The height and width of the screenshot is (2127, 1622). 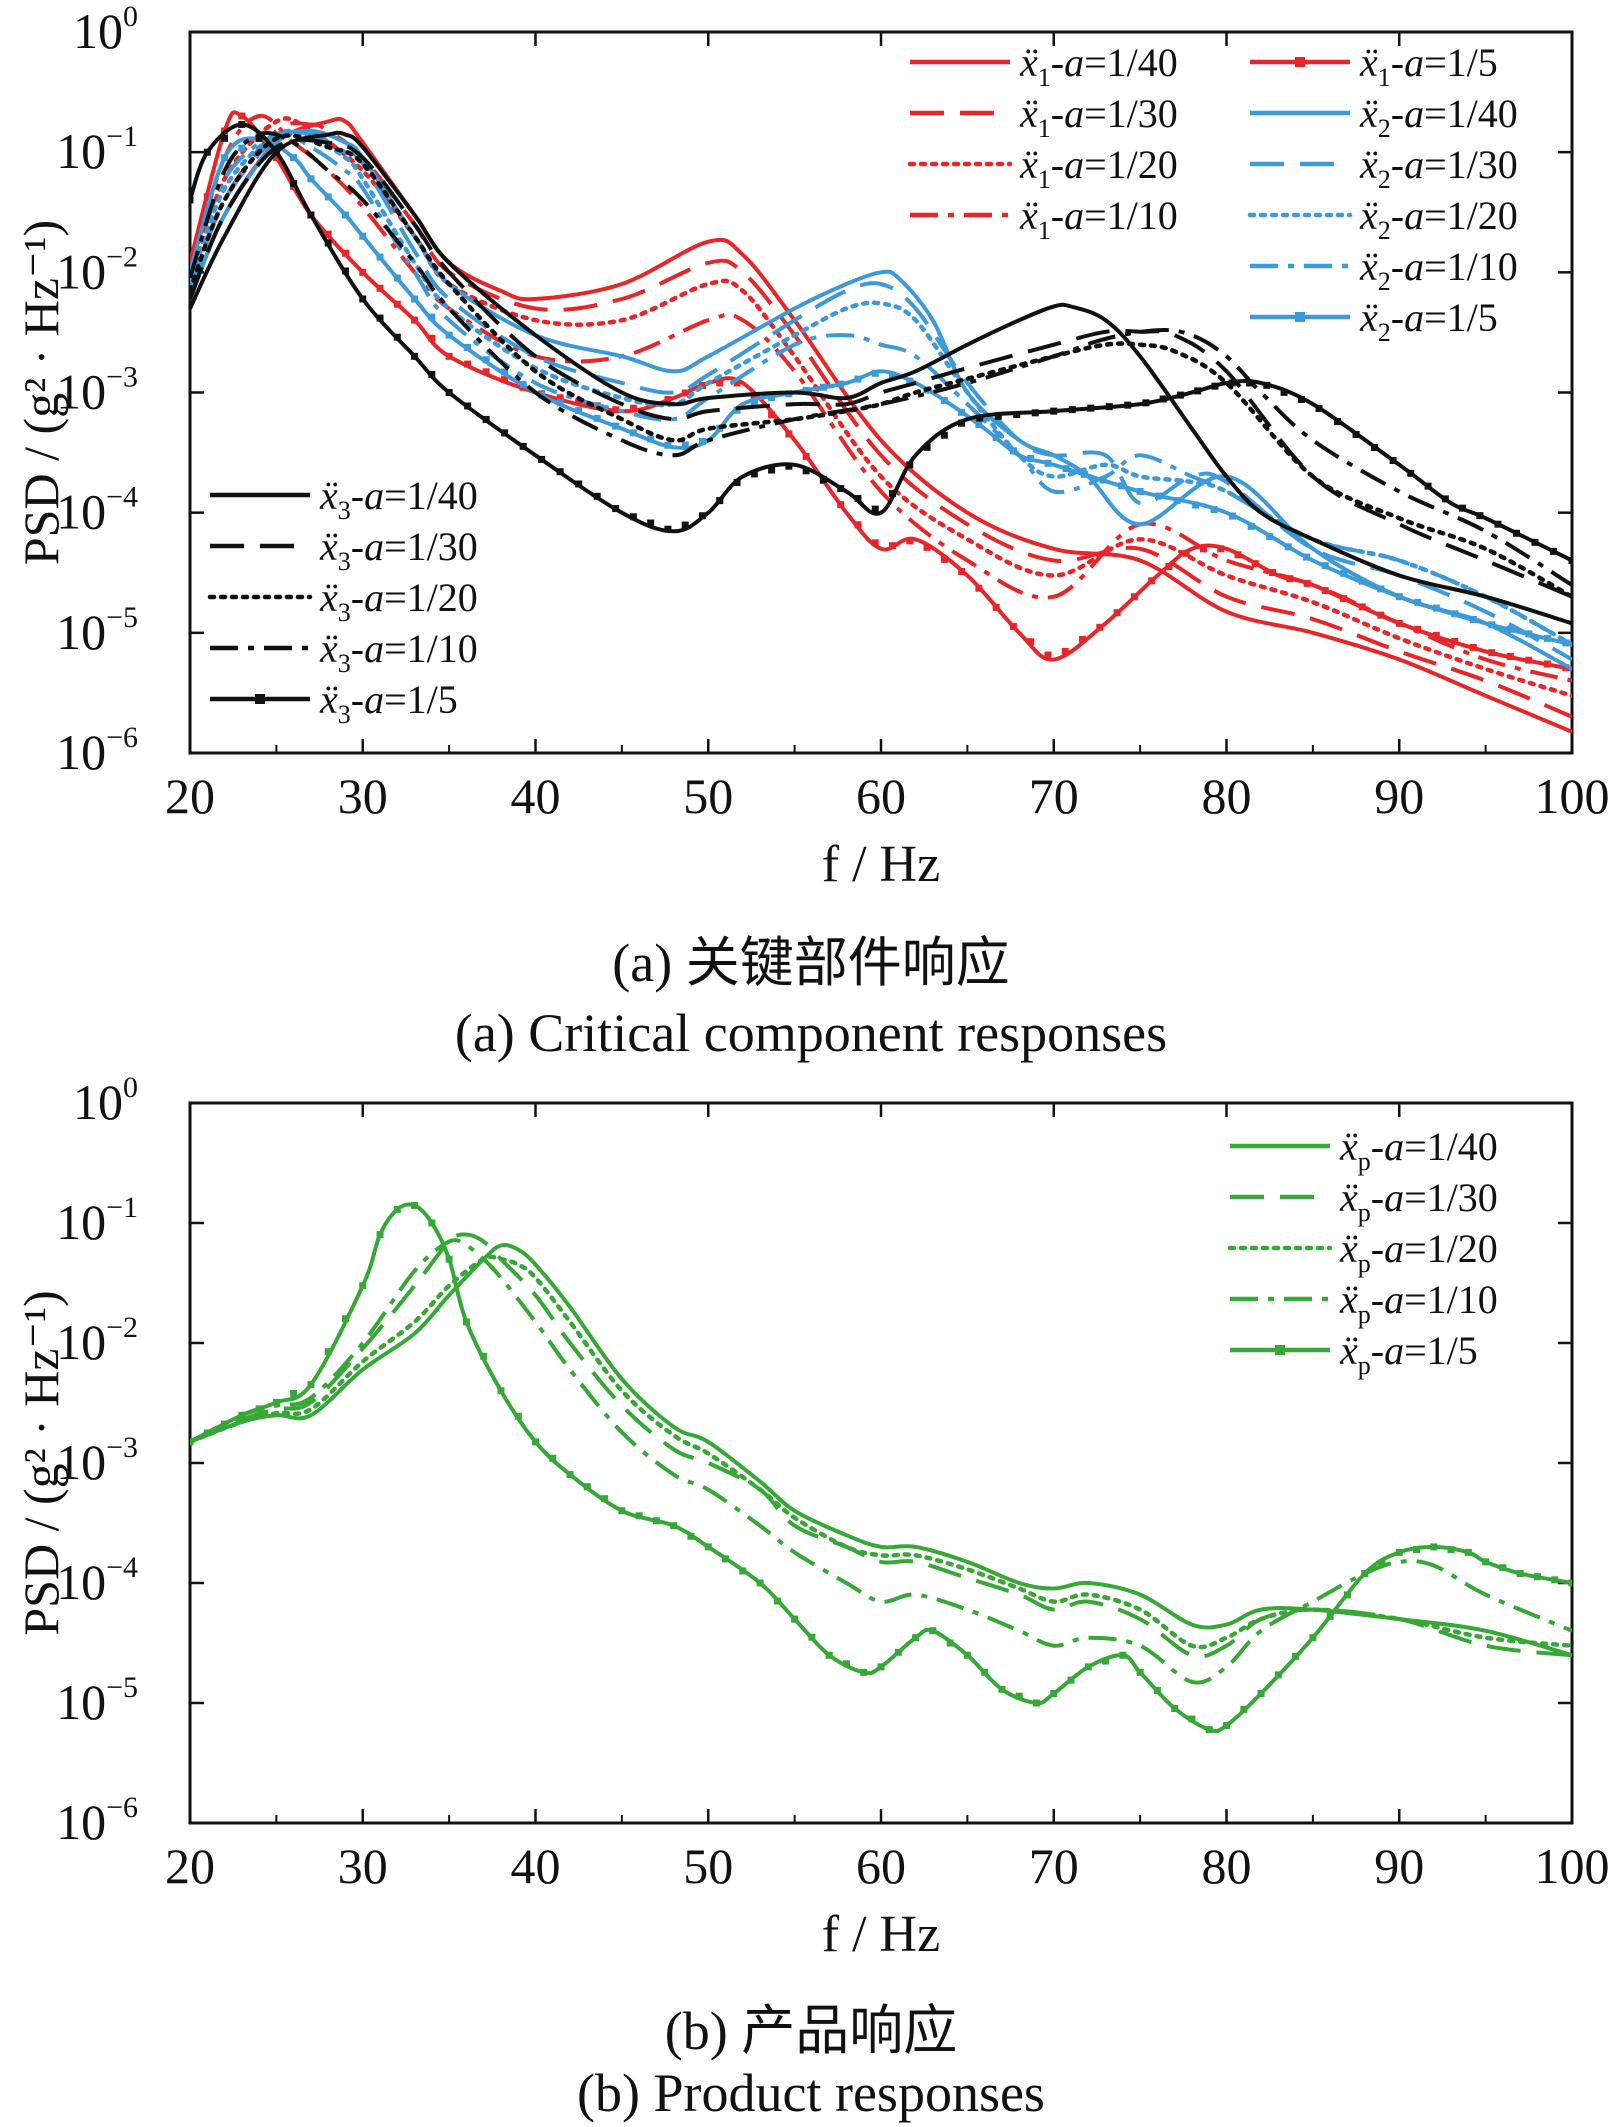 What do you see at coordinates (398, 499) in the screenshot?
I see `legend-entry-label: ẍ3-a=1/40` at bounding box center [398, 499].